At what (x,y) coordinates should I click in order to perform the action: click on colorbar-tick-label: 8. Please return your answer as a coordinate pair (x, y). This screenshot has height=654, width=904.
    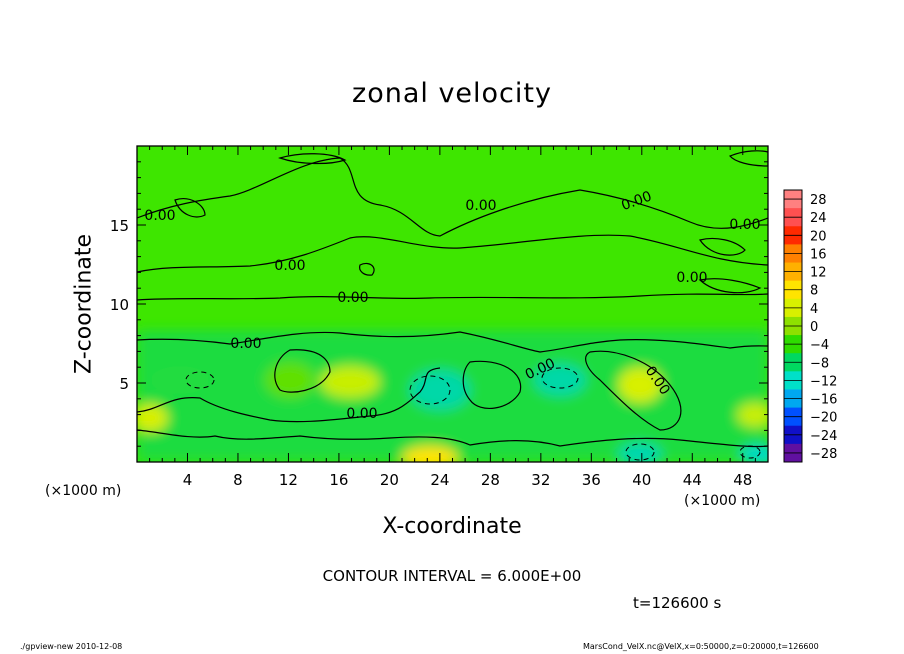
    Looking at the image, I should click on (814, 291).